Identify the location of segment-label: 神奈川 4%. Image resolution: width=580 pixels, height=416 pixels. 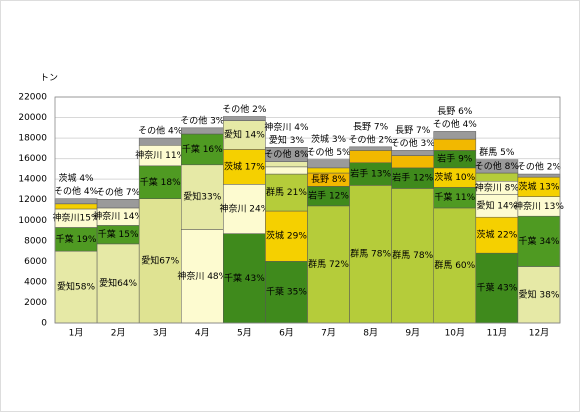
(286, 127).